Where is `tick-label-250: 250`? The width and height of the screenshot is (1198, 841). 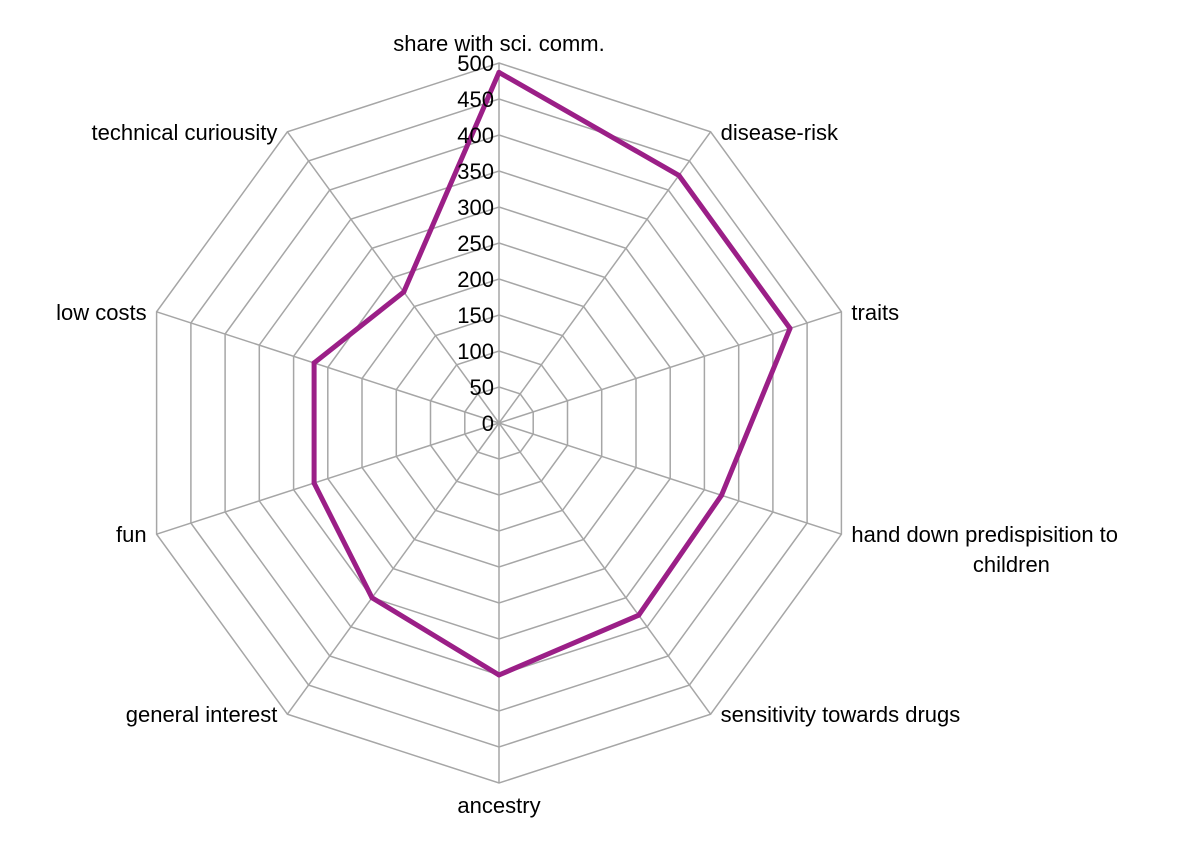 tick-label-250: 250 is located at coordinates (475, 243).